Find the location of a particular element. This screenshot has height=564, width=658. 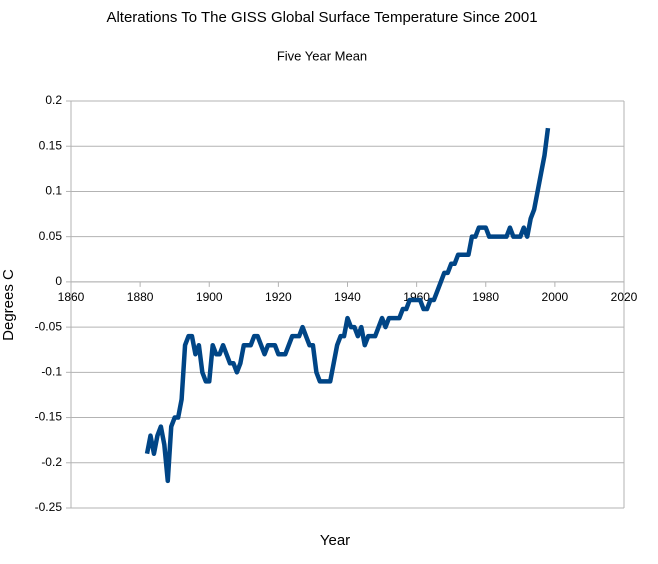

x-tick-label: 1860 is located at coordinates (71, 297).